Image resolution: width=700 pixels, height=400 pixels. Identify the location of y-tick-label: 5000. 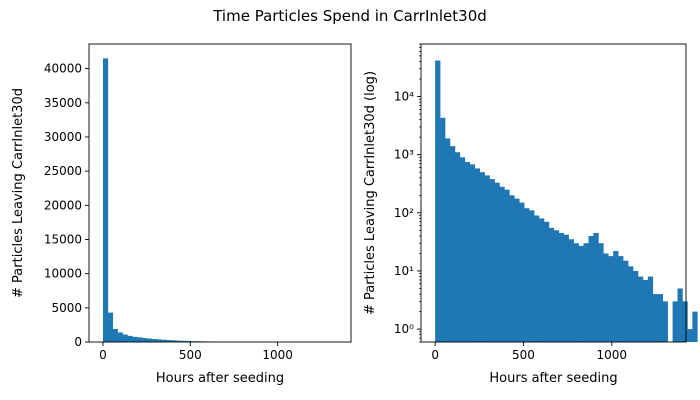
(66, 308).